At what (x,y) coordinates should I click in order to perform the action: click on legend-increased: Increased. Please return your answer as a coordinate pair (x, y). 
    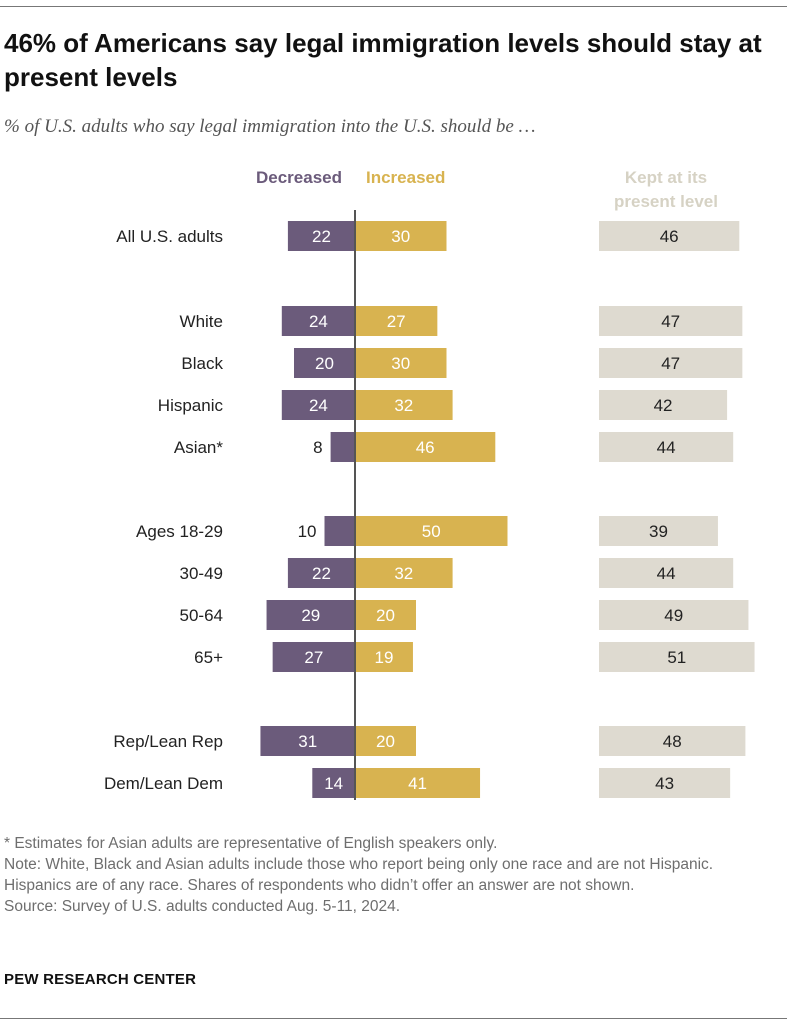
    Looking at the image, I should click on (405, 177).